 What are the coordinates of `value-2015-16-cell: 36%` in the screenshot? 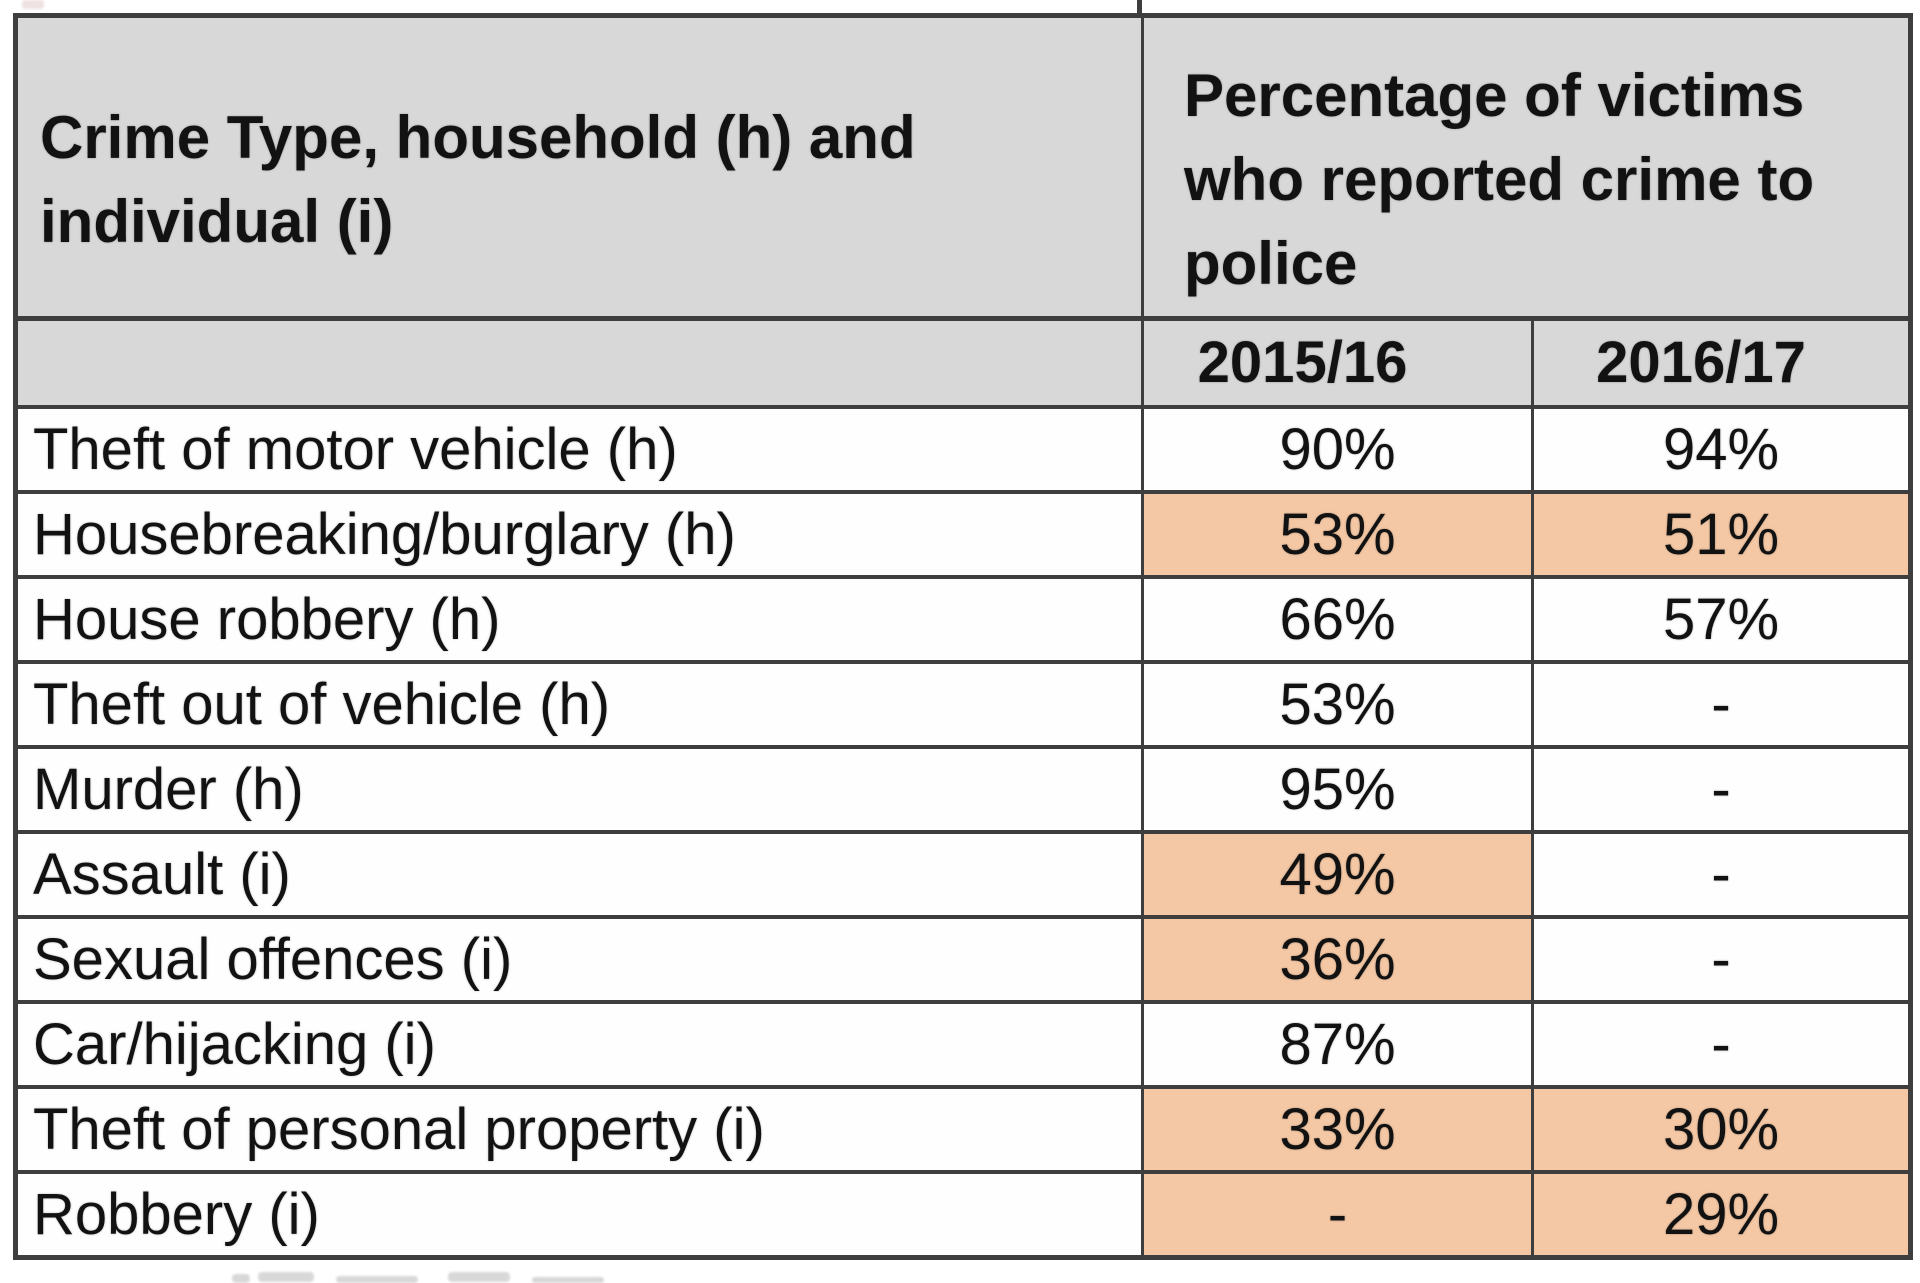 It's located at (1337, 959).